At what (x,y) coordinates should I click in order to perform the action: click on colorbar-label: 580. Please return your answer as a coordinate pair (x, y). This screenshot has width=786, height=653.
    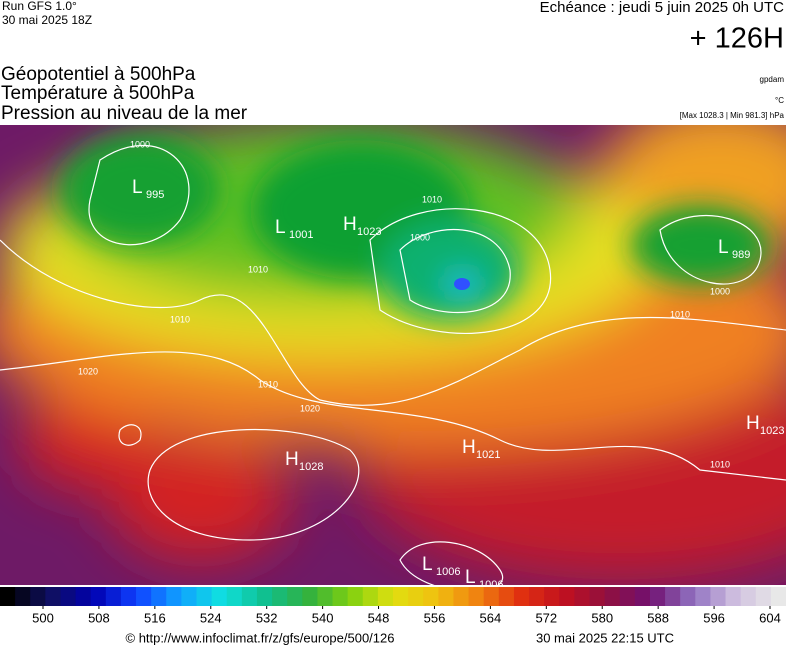
    Looking at the image, I should click on (602, 617).